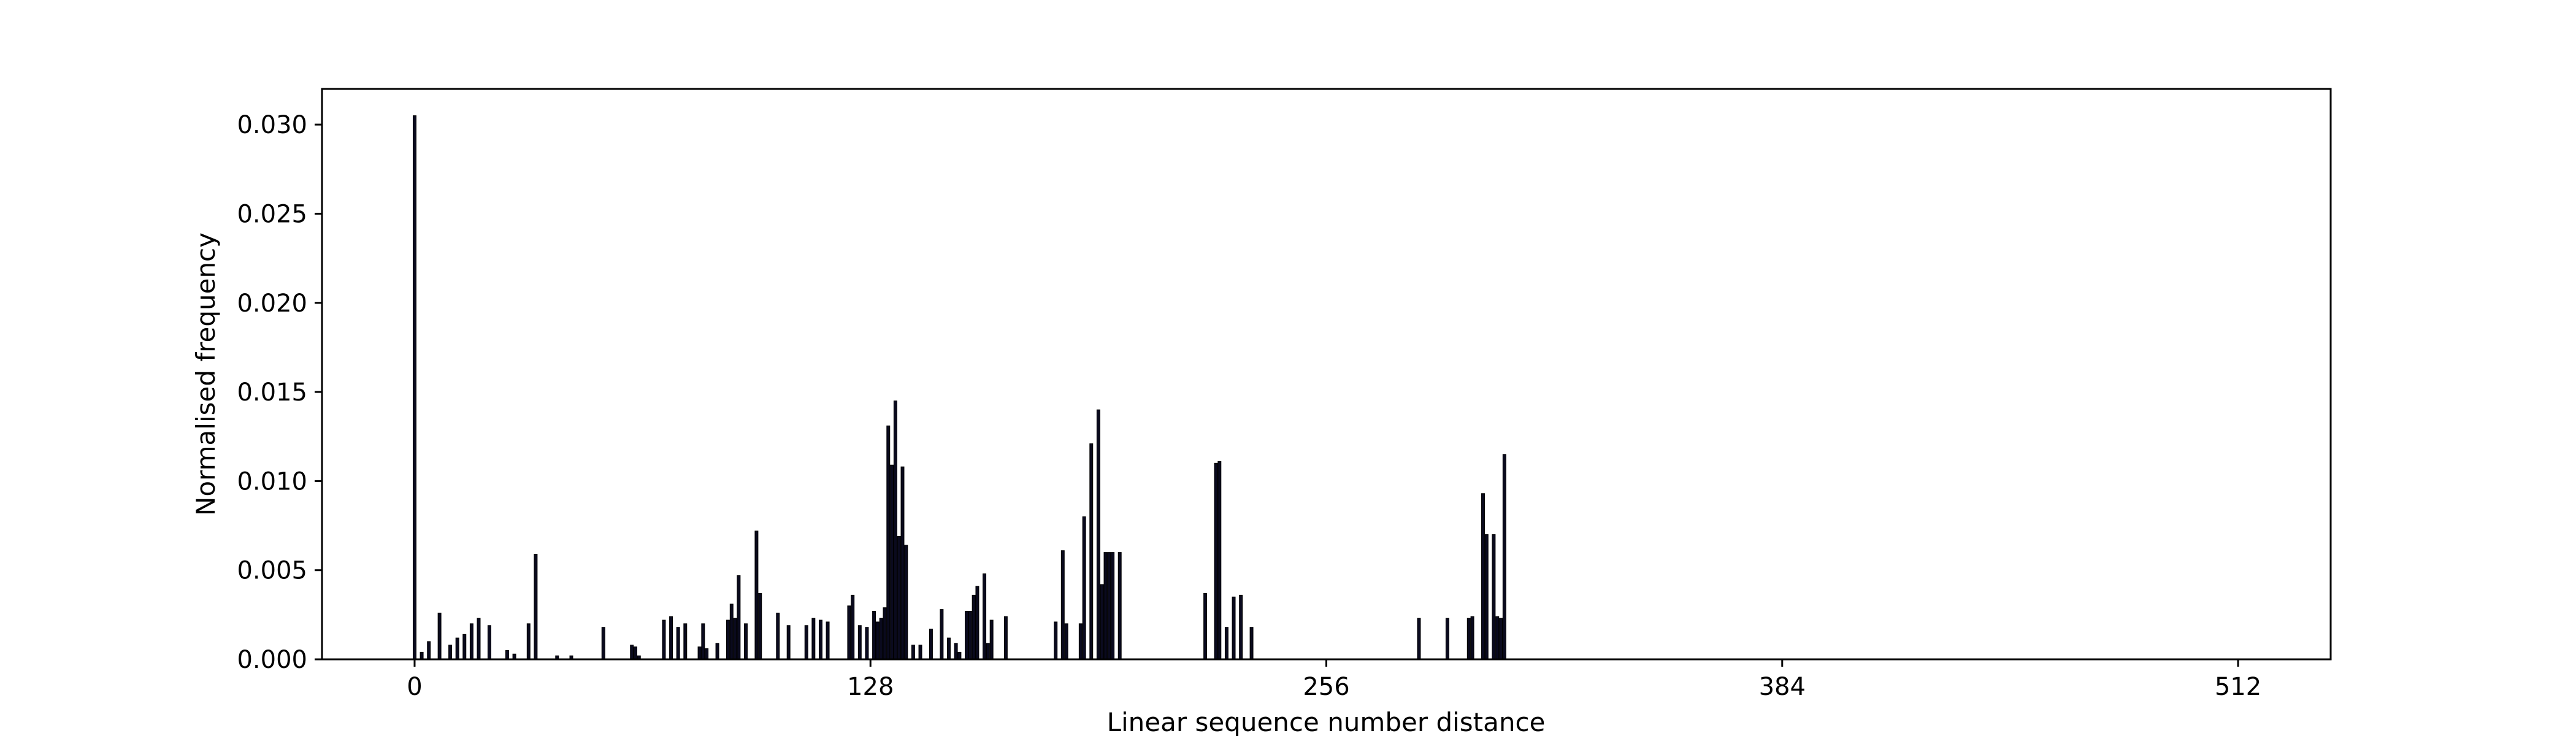 The image size is (2576, 736). I want to click on x-tick-label: 128, so click(870, 687).